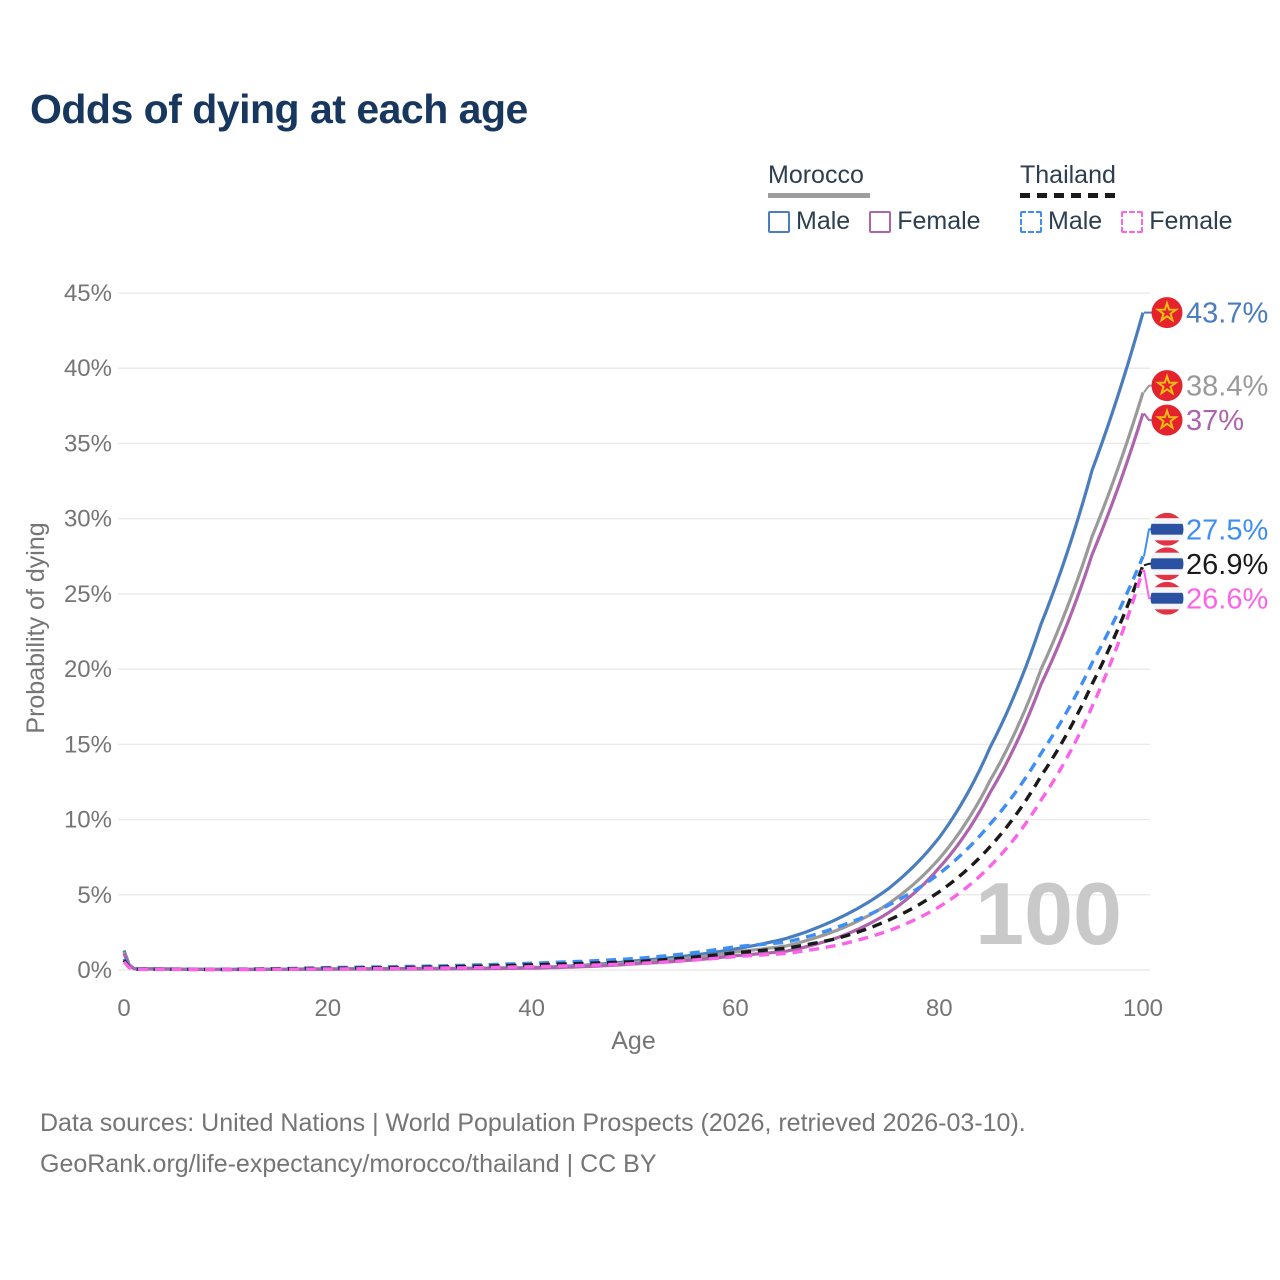 This screenshot has height=1280, width=1280. Describe the element at coordinates (279, 109) in the screenshot. I see `page-title: Odds of dying at each age` at that location.